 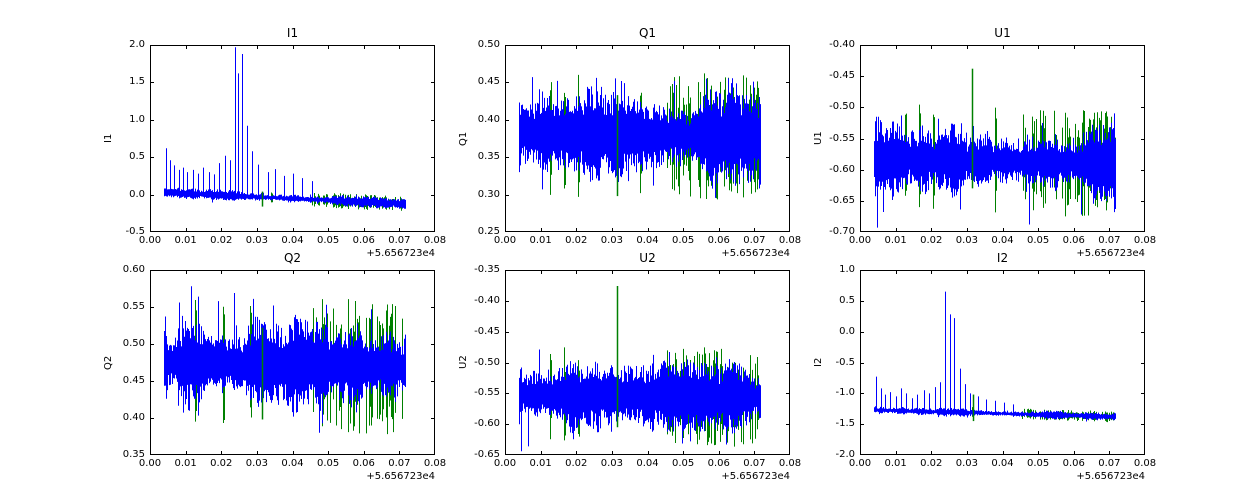 I want to click on y-tick-label: 1.5, so click(x=137, y=82).